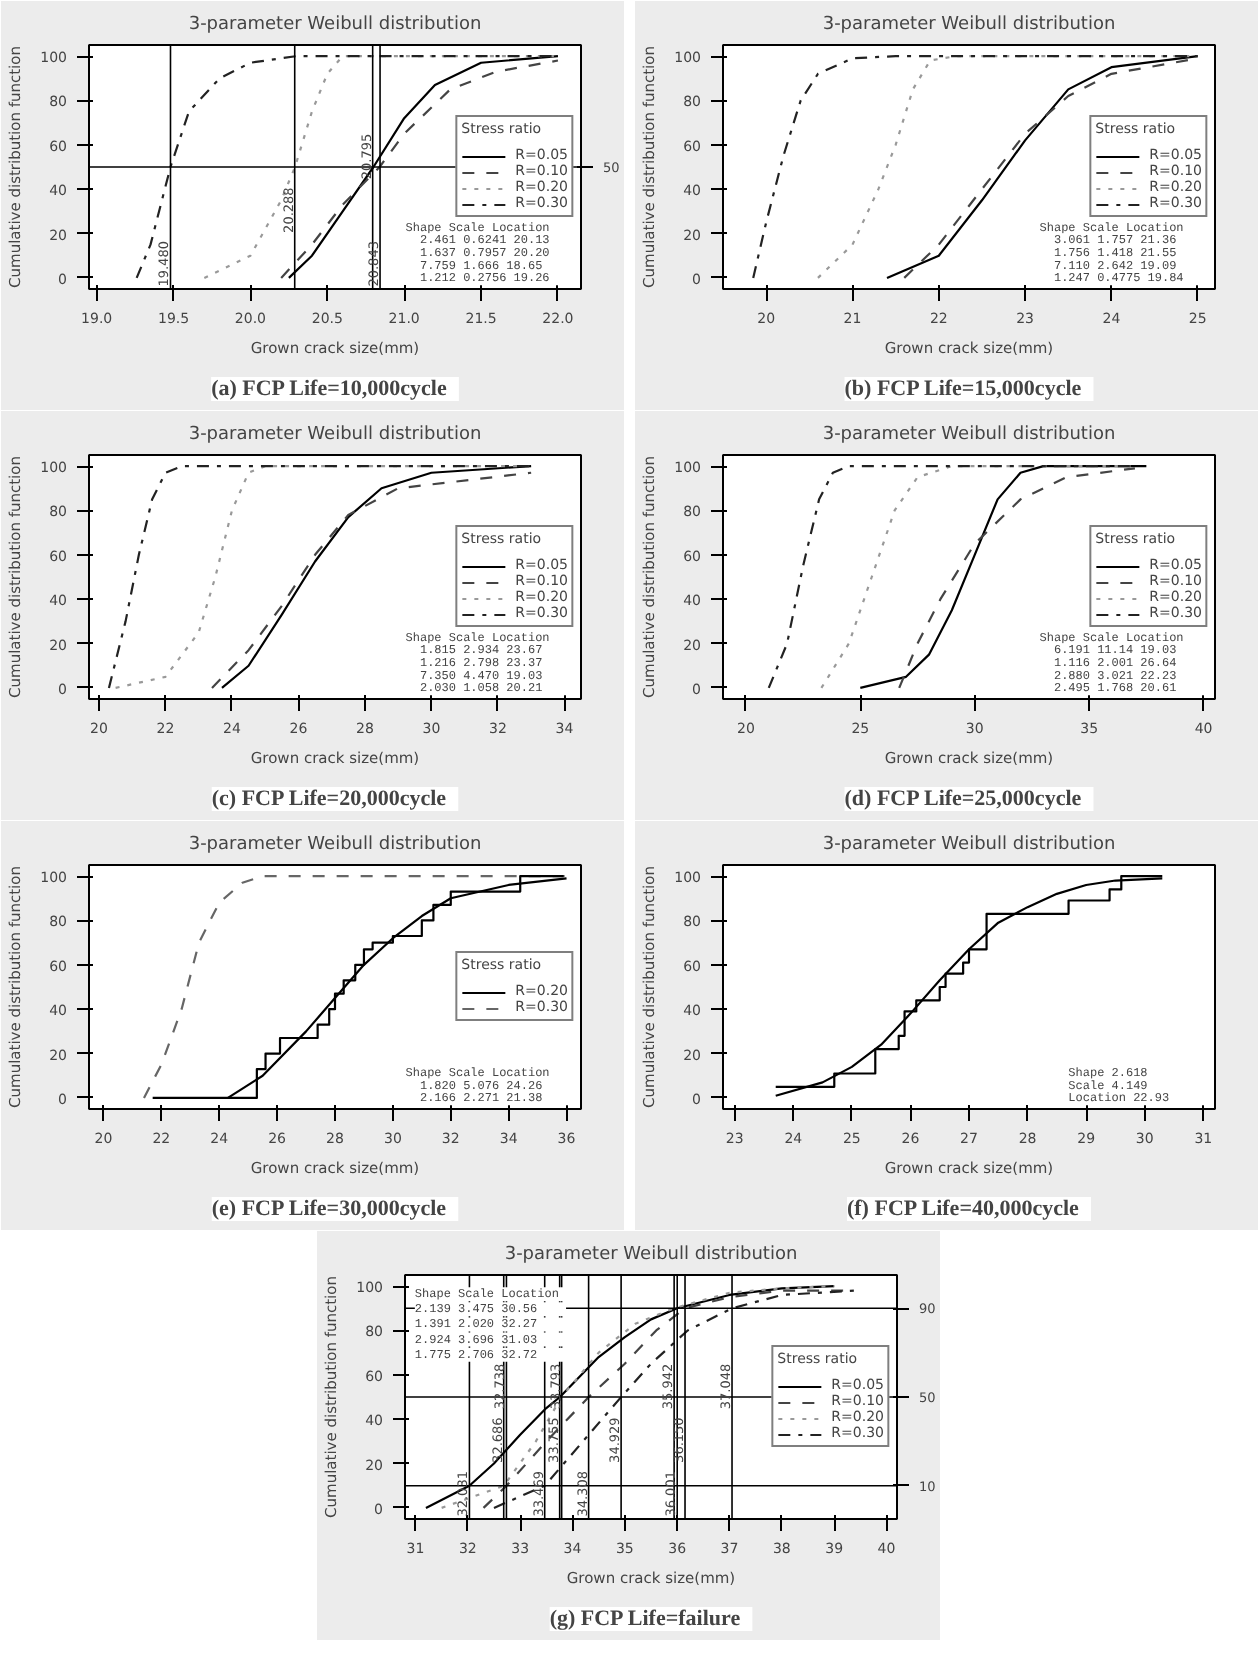 This screenshot has width=1258, height=1670. I want to click on text: (a) FCP Life=10,000cycle, so click(329, 389).